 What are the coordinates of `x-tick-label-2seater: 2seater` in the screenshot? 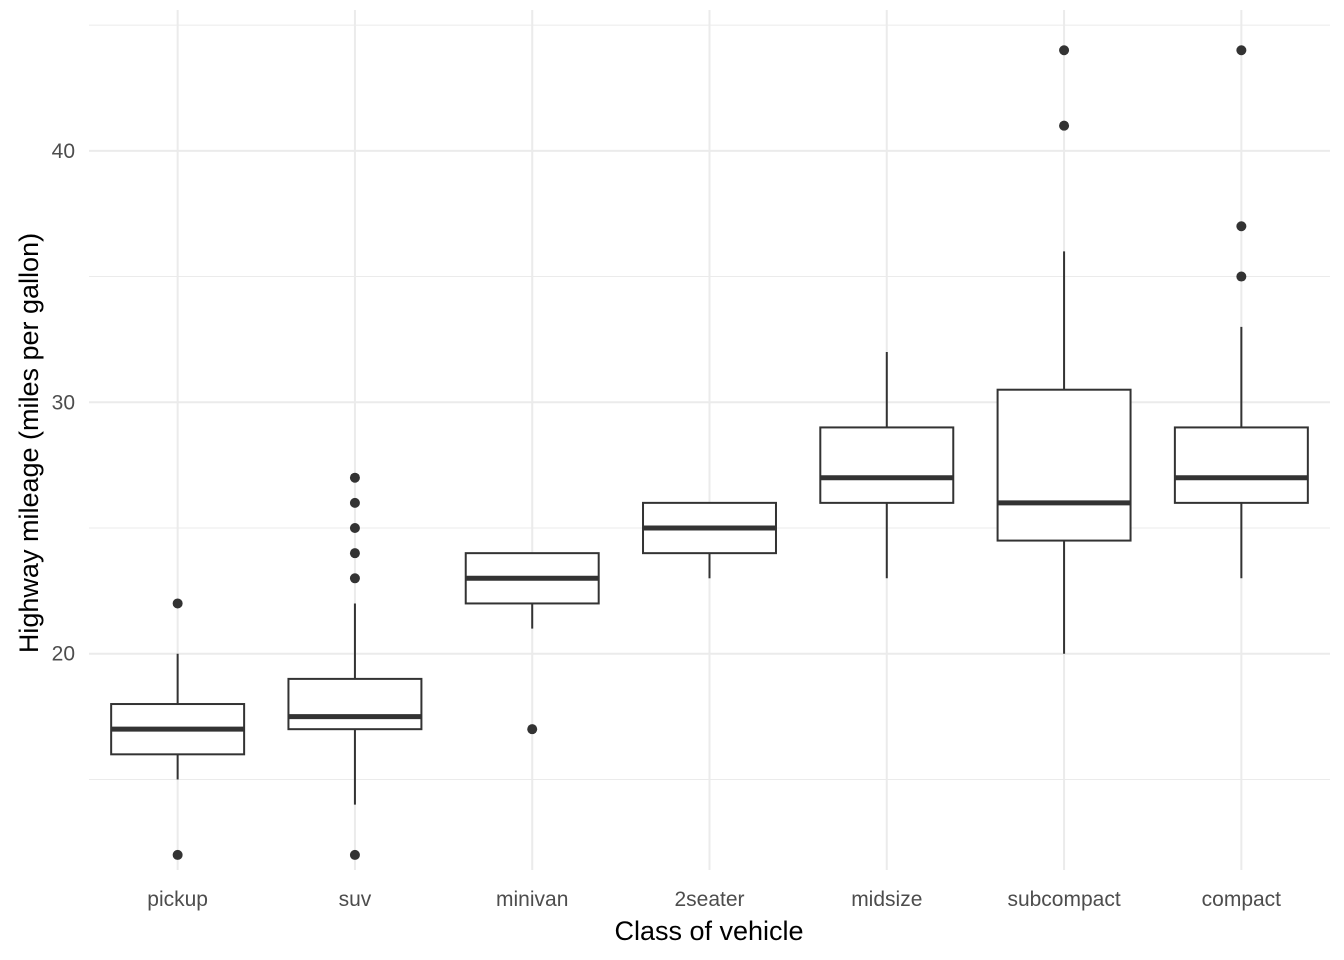 It's located at (709, 899).